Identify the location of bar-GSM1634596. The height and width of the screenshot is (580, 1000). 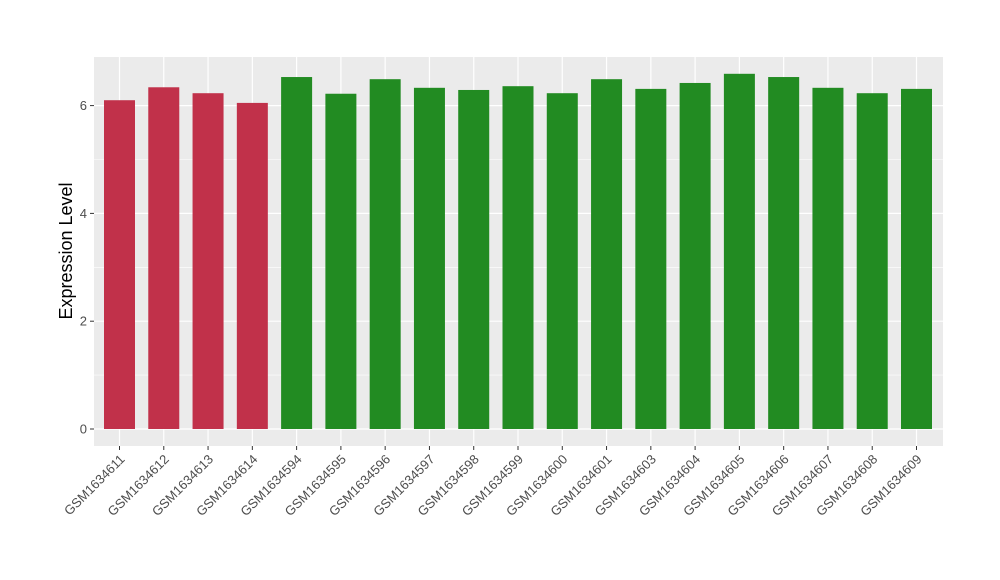
(385, 254).